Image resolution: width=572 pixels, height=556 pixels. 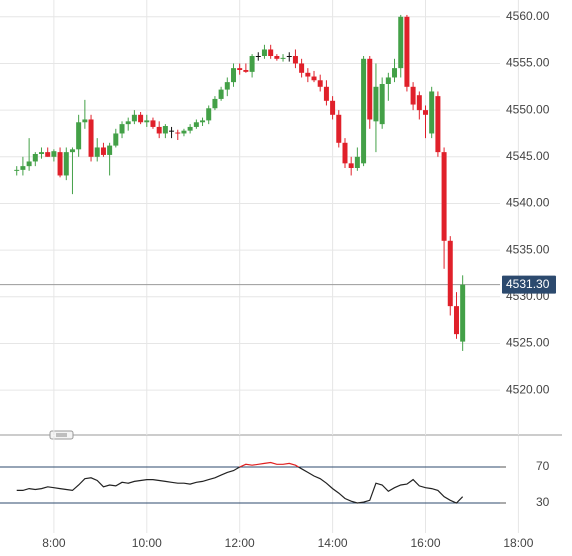 What do you see at coordinates (333, 543) in the screenshot?
I see `x-tick-label: 14:00` at bounding box center [333, 543].